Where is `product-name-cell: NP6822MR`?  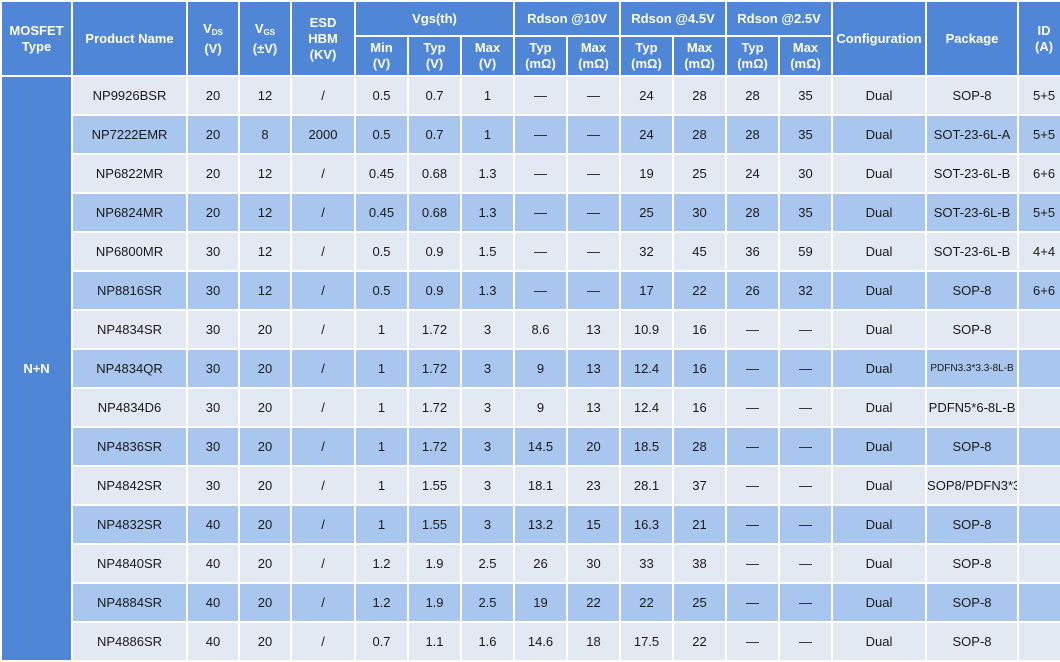
product-name-cell: NP6822MR is located at coordinates (129, 173).